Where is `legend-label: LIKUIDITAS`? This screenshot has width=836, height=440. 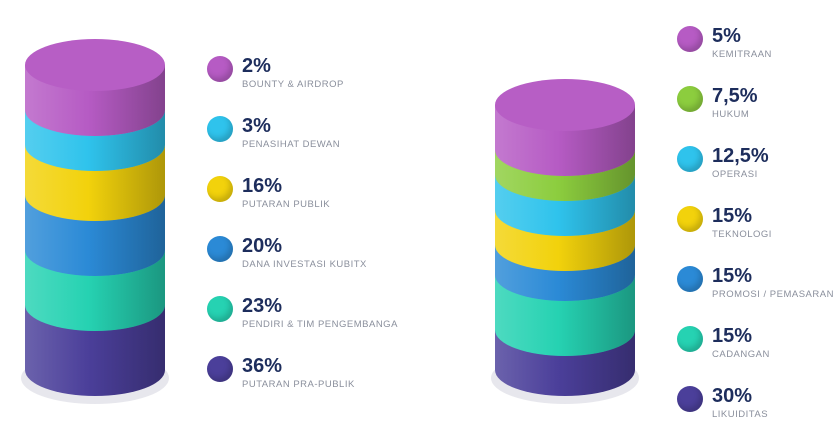 legend-label: LIKUIDITAS is located at coordinates (740, 414).